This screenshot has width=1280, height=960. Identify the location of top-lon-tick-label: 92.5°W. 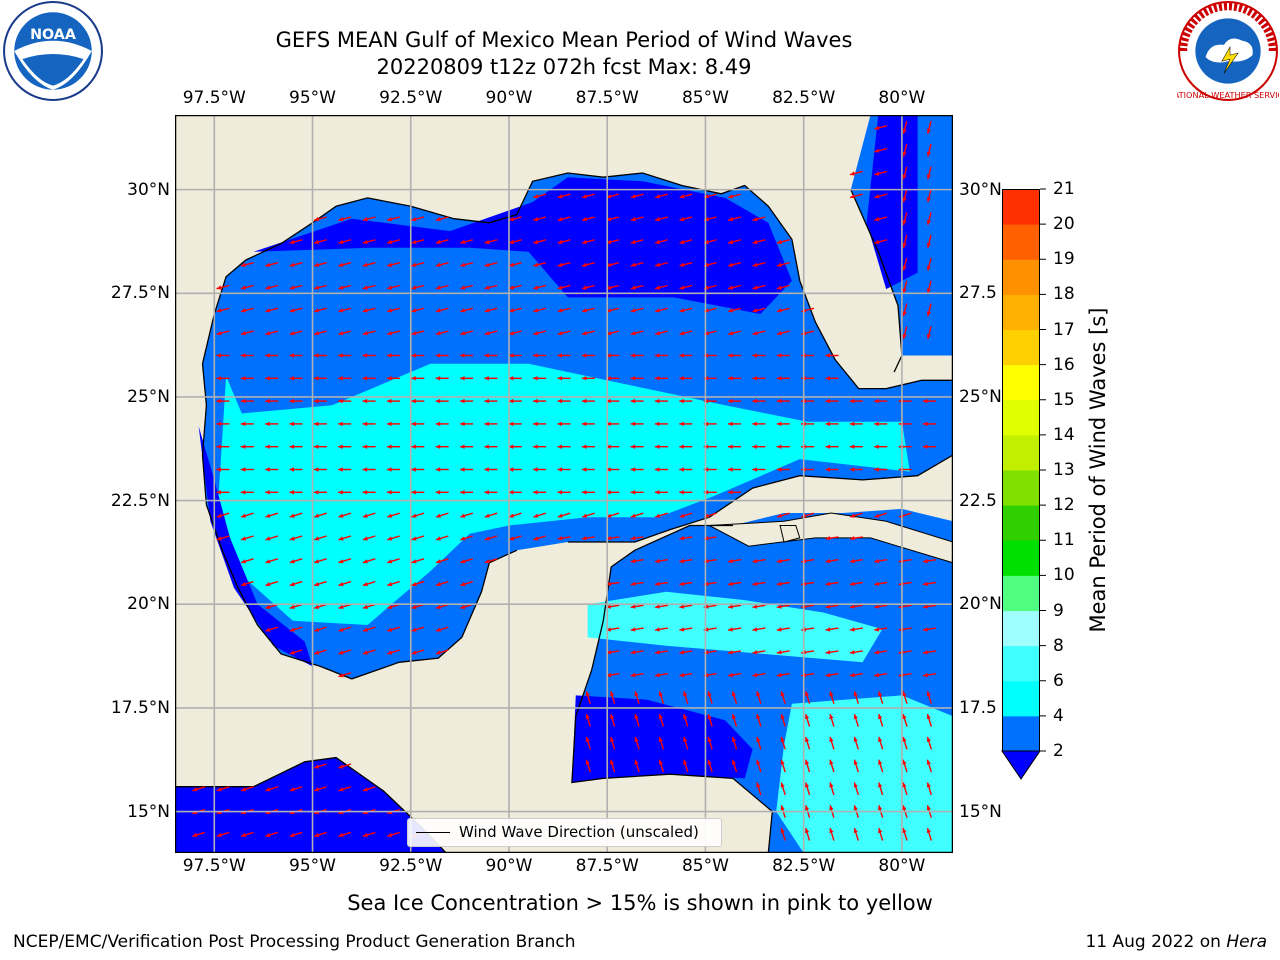
(411, 98).